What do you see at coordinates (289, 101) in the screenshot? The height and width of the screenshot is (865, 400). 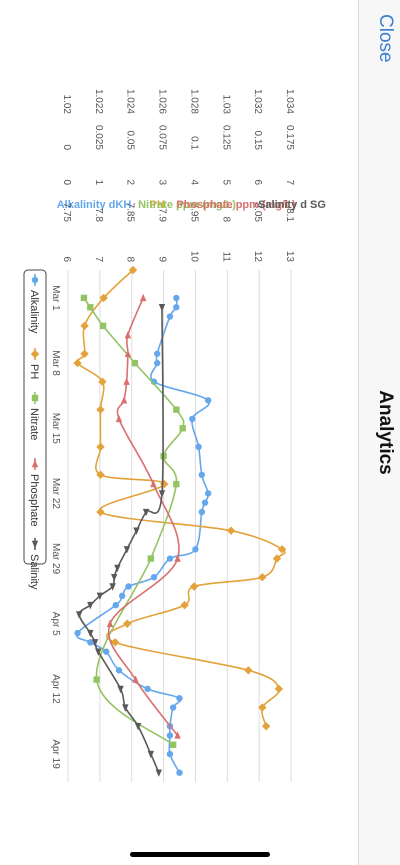 I see `salinity-tick-label: 1.034` at bounding box center [289, 101].